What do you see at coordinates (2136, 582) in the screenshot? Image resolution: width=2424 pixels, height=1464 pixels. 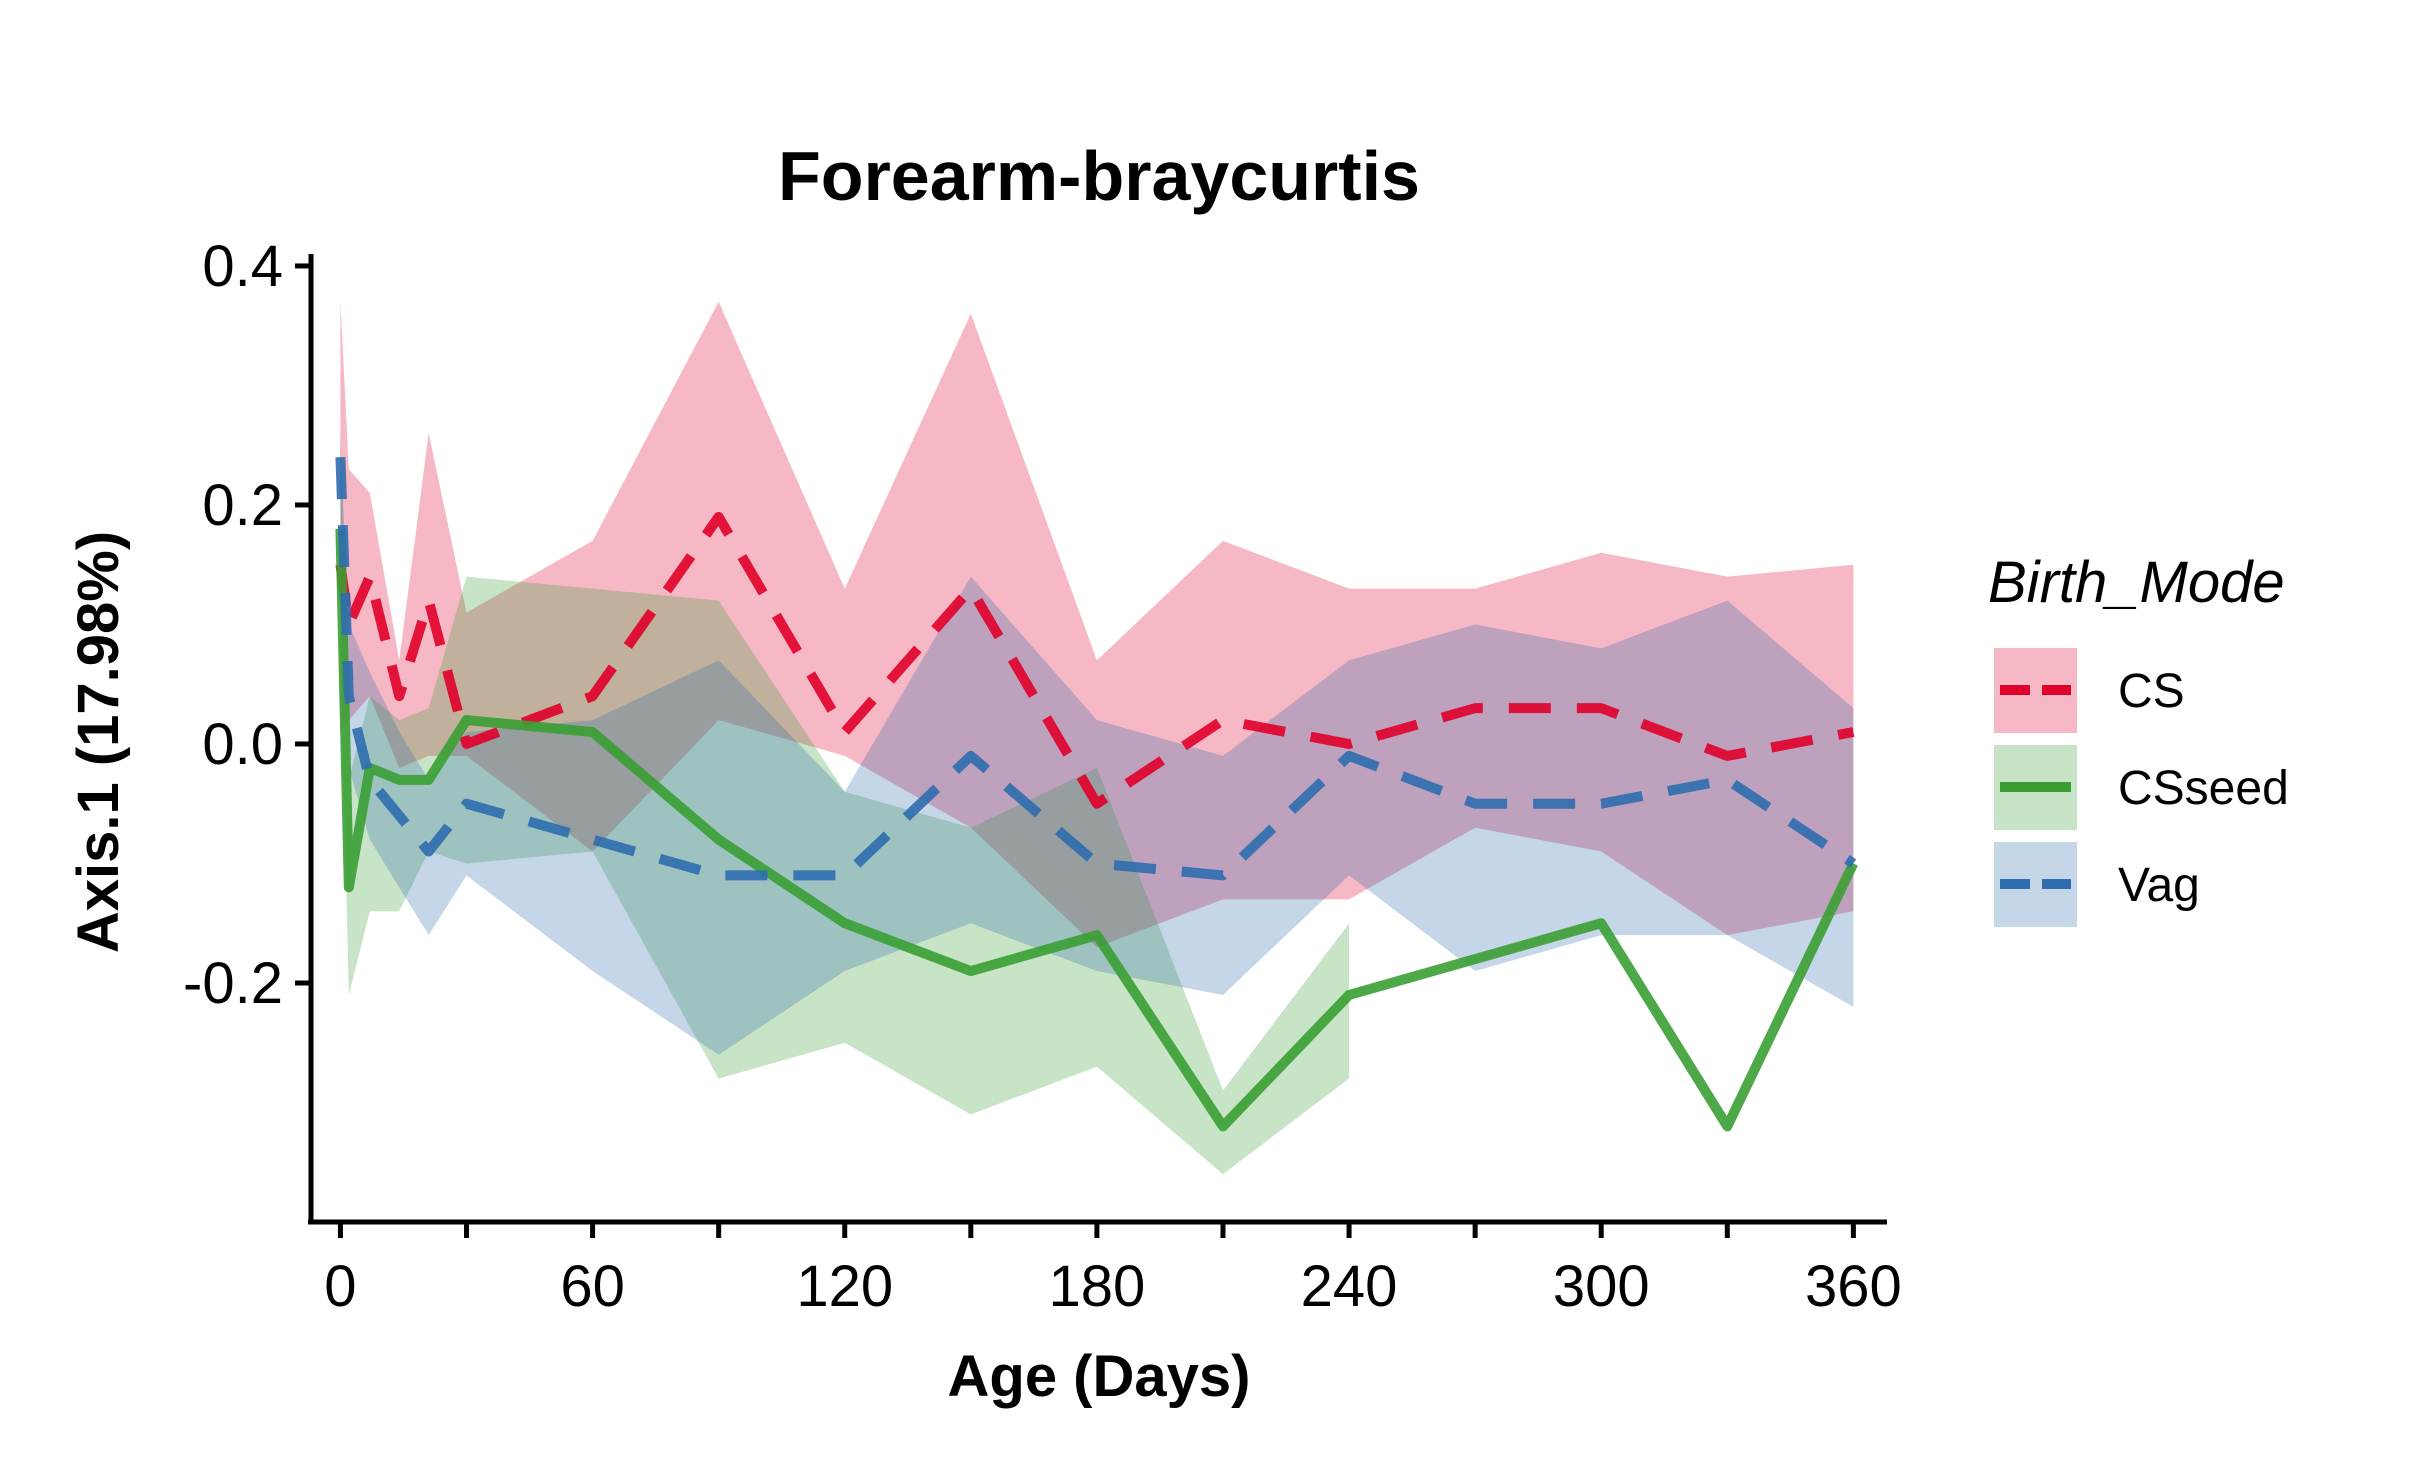 I see `legend-title: Birth_Mode` at bounding box center [2136, 582].